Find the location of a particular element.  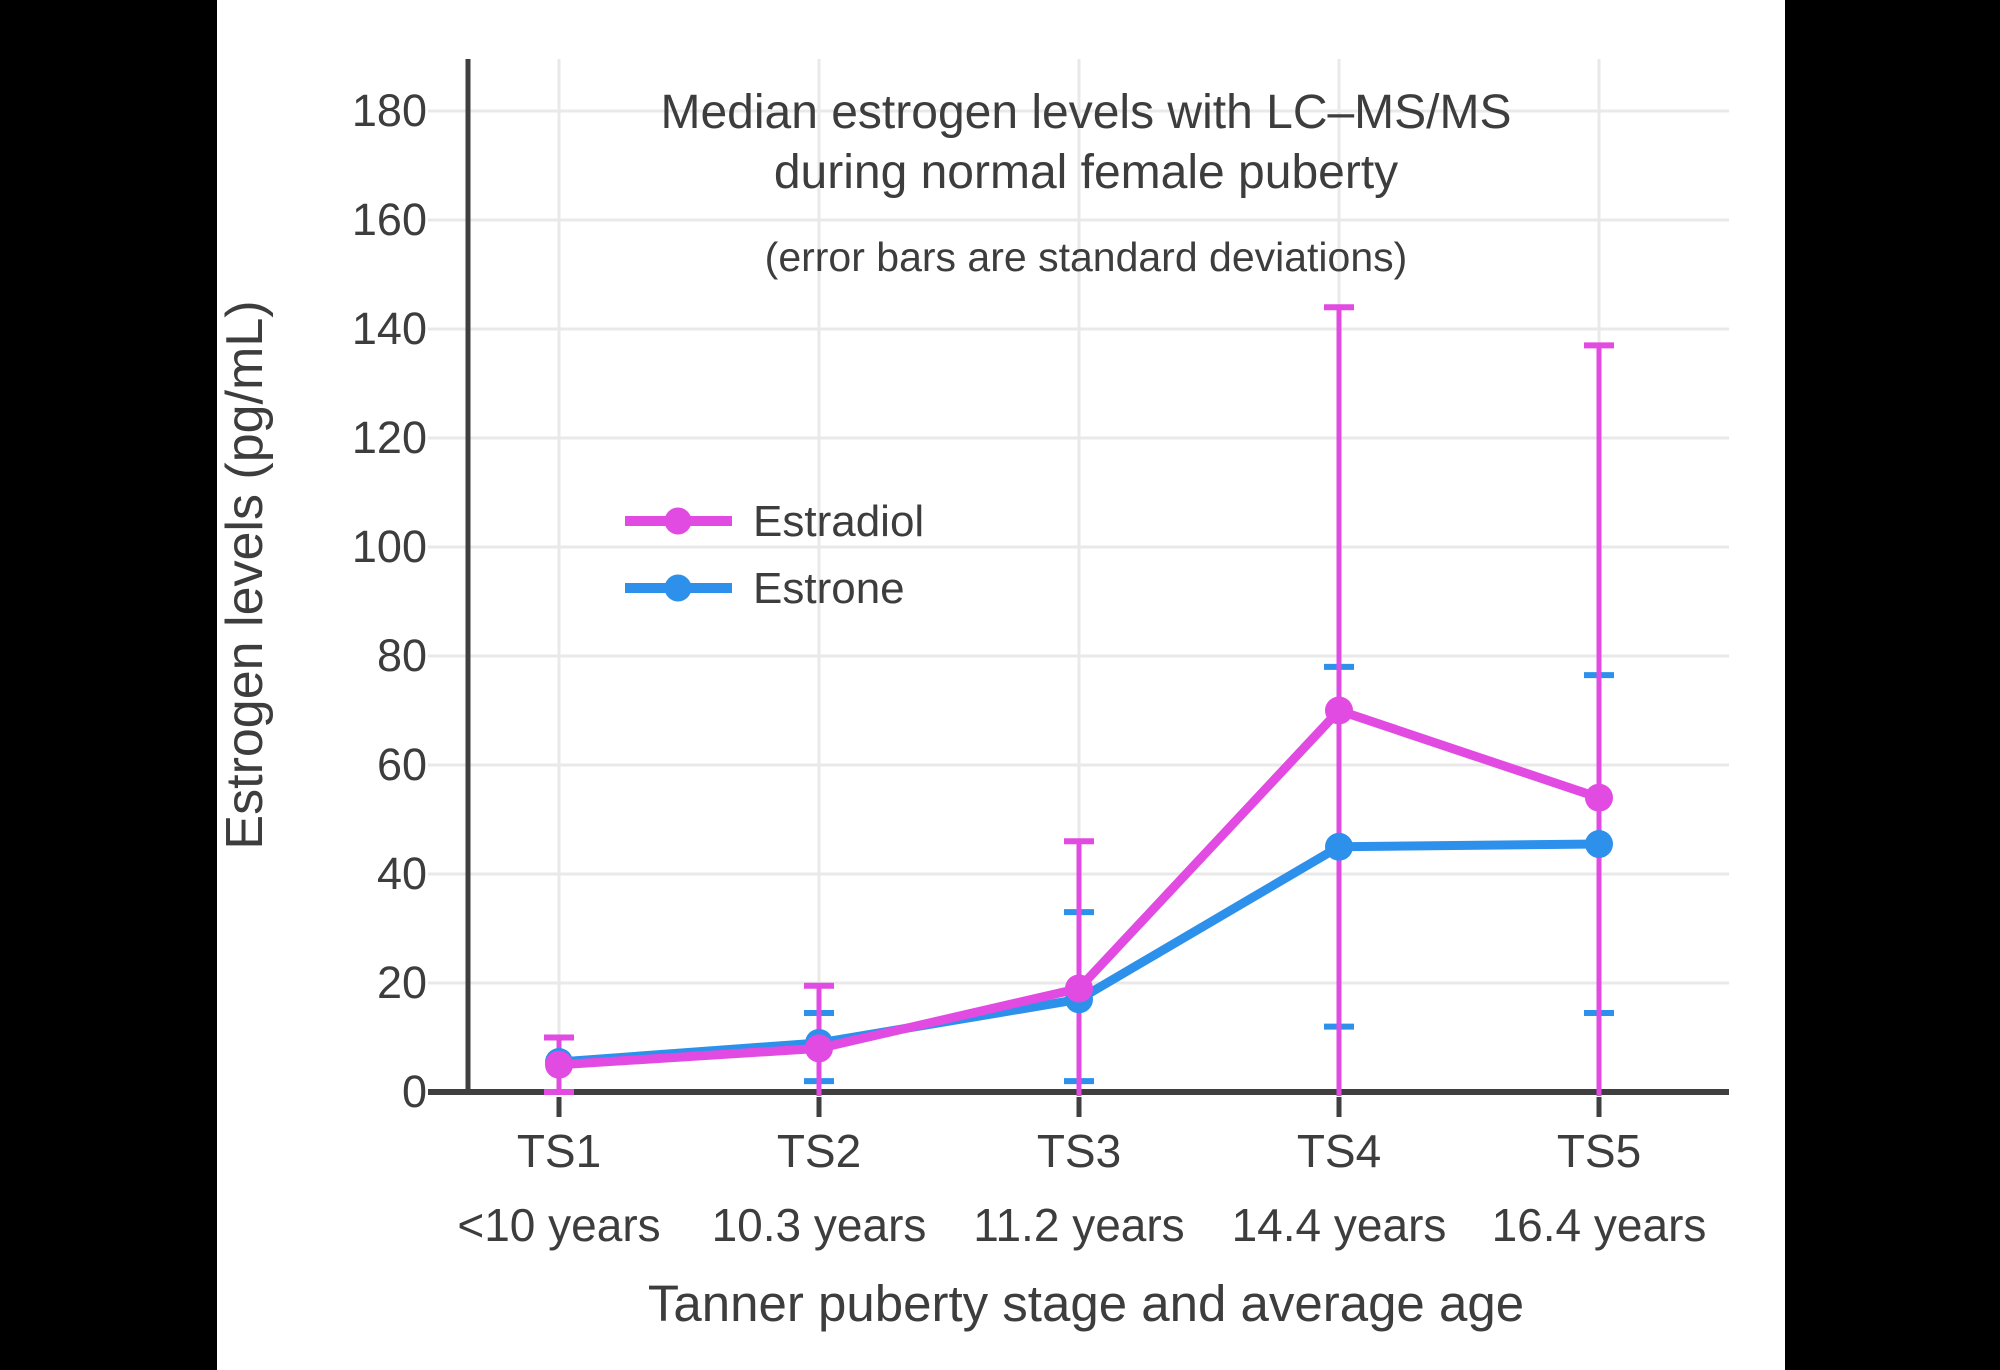

y-tick-label: 80 is located at coordinates (402, 655).